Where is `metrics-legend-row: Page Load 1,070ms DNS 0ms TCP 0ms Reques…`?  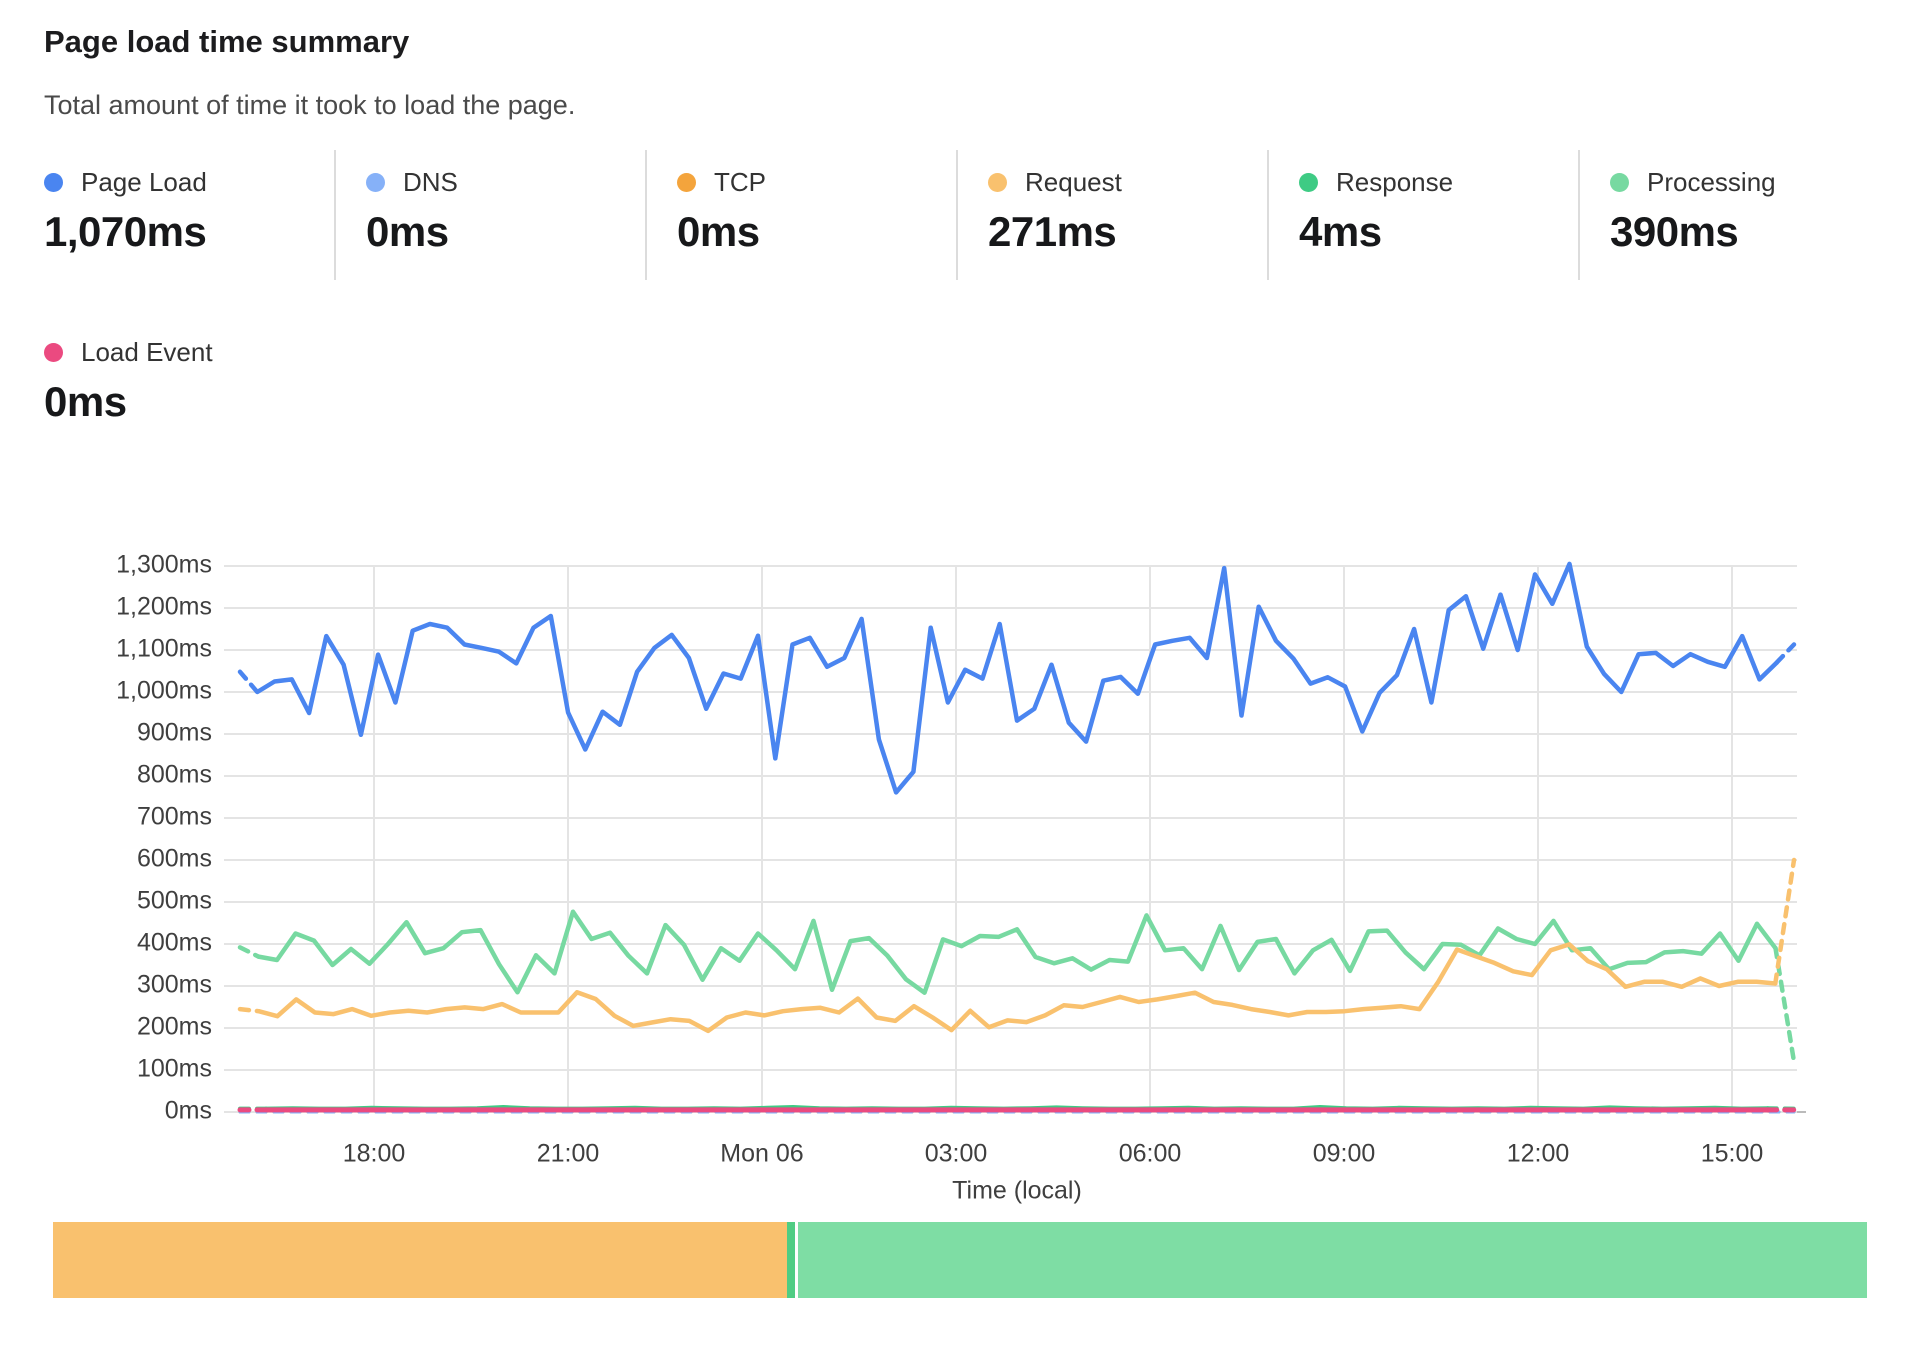
metrics-legend-row: Page Load 1,070ms DNS 0ms TCP 0ms Reques… is located at coordinates (966, 215).